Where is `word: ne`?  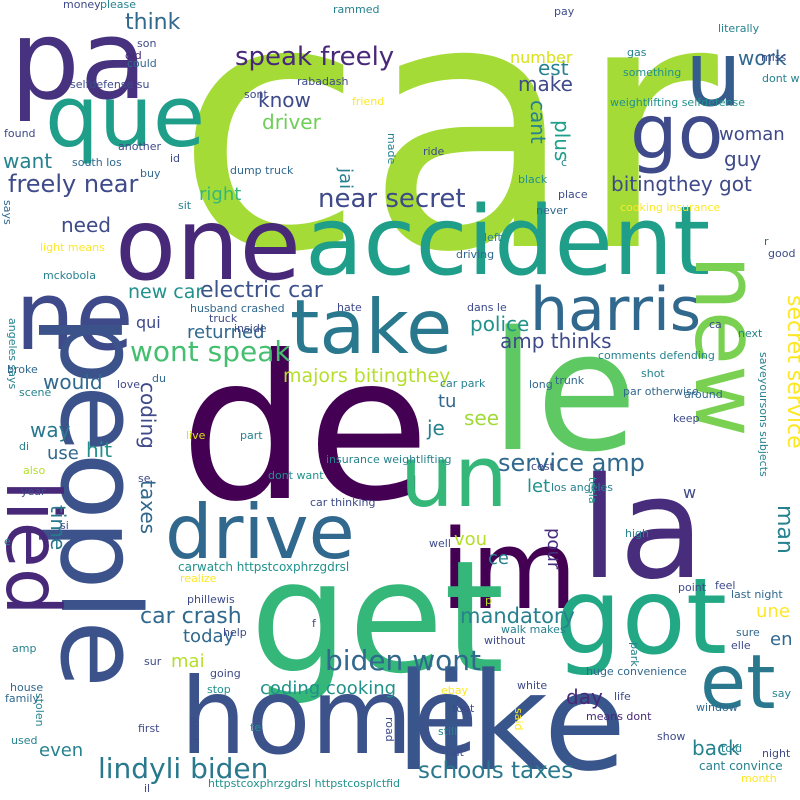
word: ne is located at coordinates (74, 317).